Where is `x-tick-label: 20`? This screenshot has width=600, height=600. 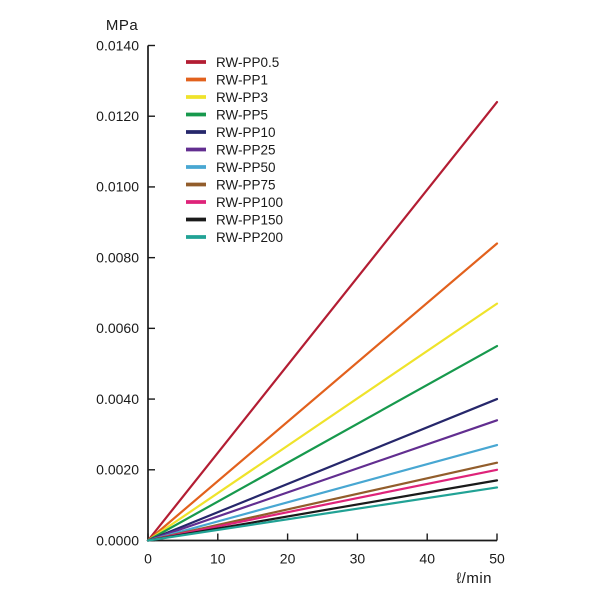
x-tick-label: 20 is located at coordinates (288, 559).